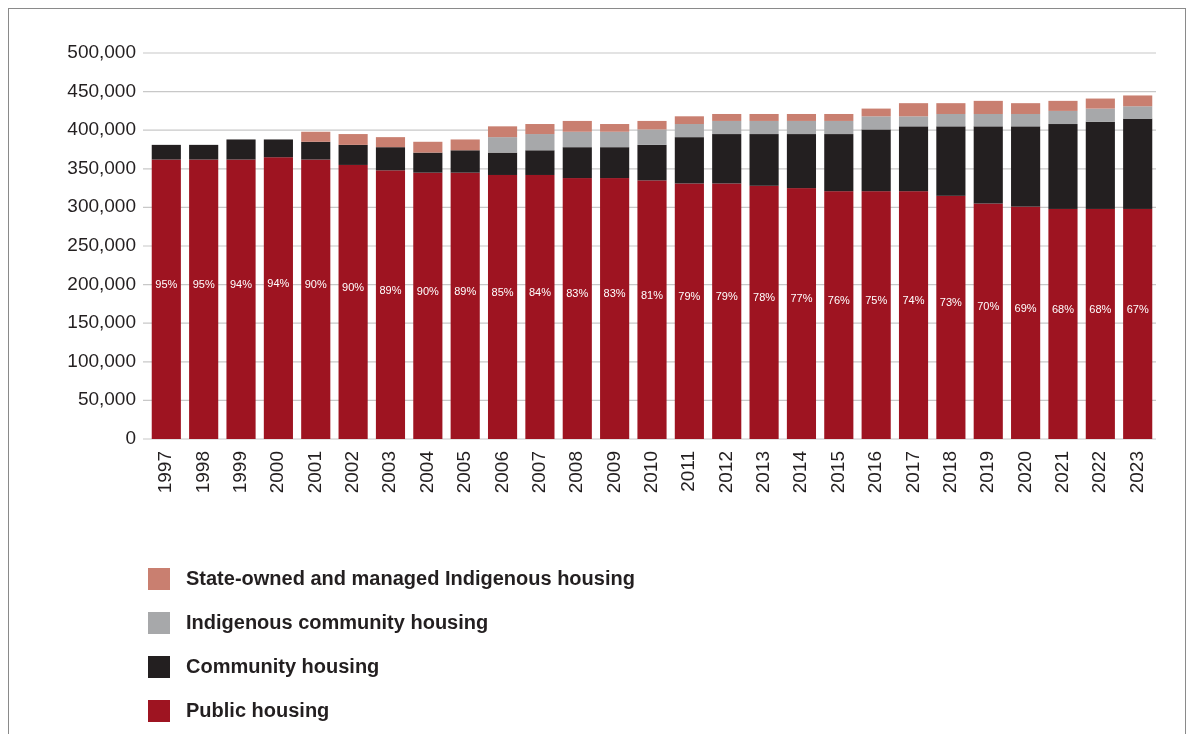  I want to click on y-tick-label: 250,000, so click(101, 245).